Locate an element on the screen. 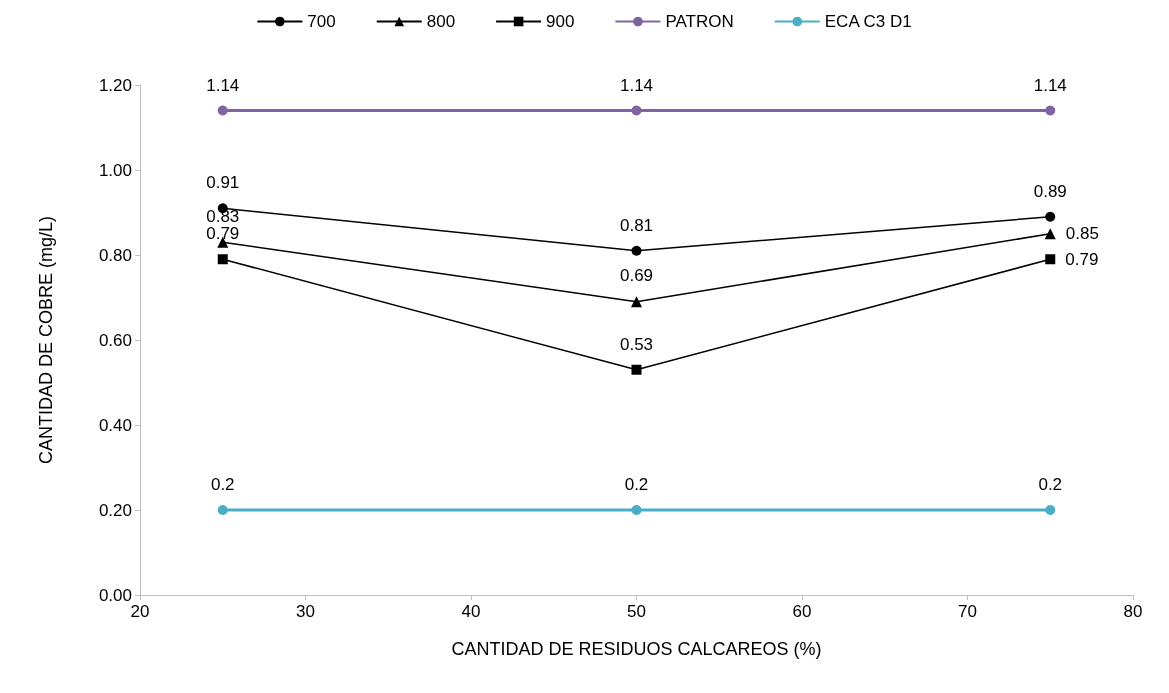 The image size is (1169, 693). x-tick-label: 20 is located at coordinates (140, 611).